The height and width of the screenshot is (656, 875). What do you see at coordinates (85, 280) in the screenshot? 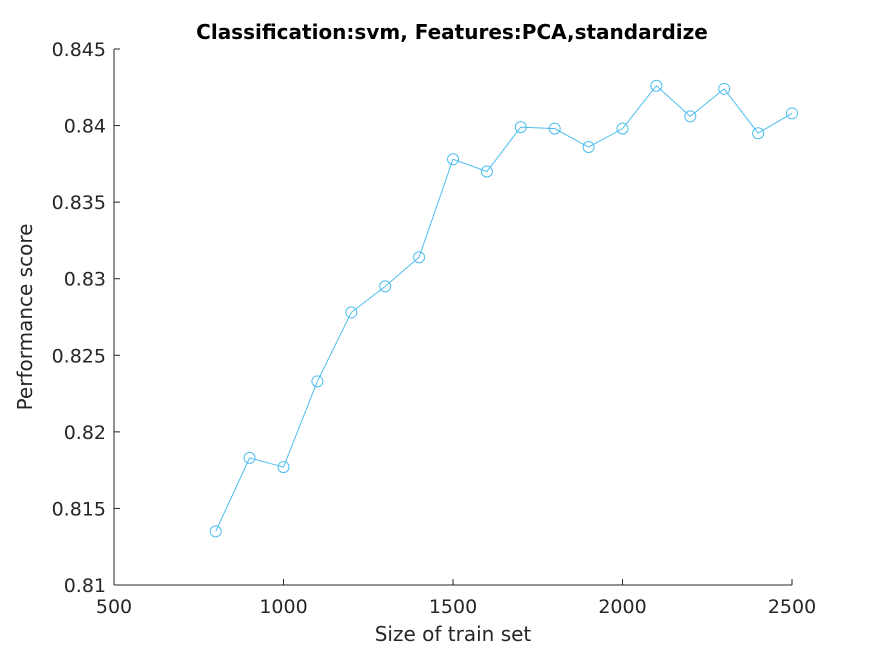
I see `y-tick-label: 0.83` at bounding box center [85, 280].